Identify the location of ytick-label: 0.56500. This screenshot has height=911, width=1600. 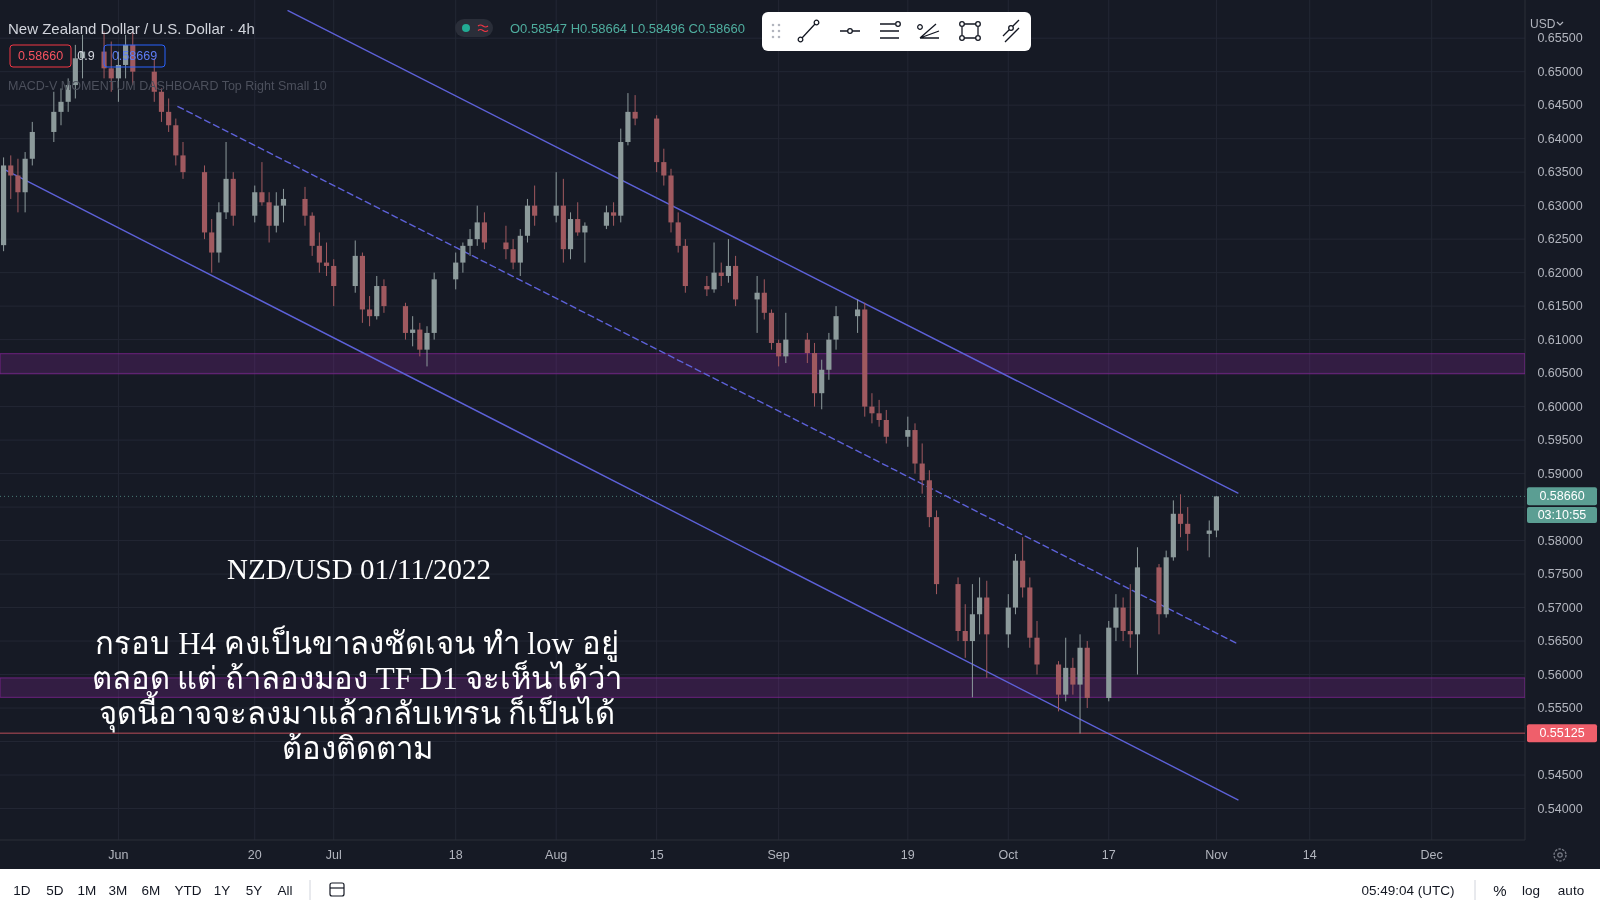
(1560, 641).